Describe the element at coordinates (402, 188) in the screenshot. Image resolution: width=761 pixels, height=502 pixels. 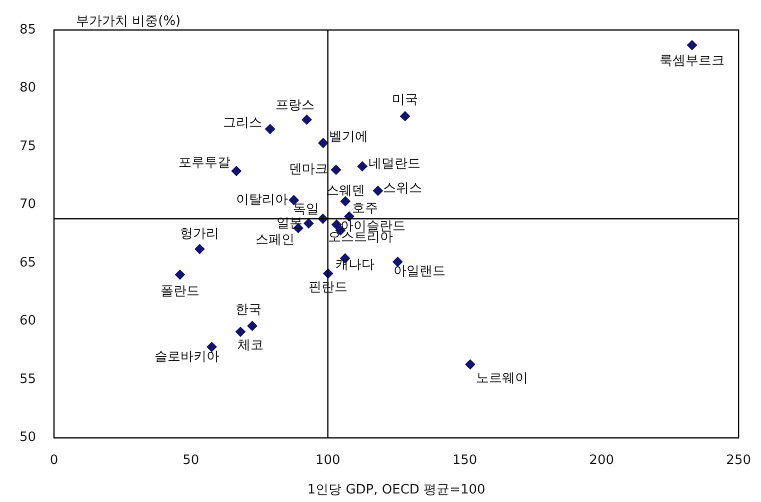
I see `annotation: 스위스` at that location.